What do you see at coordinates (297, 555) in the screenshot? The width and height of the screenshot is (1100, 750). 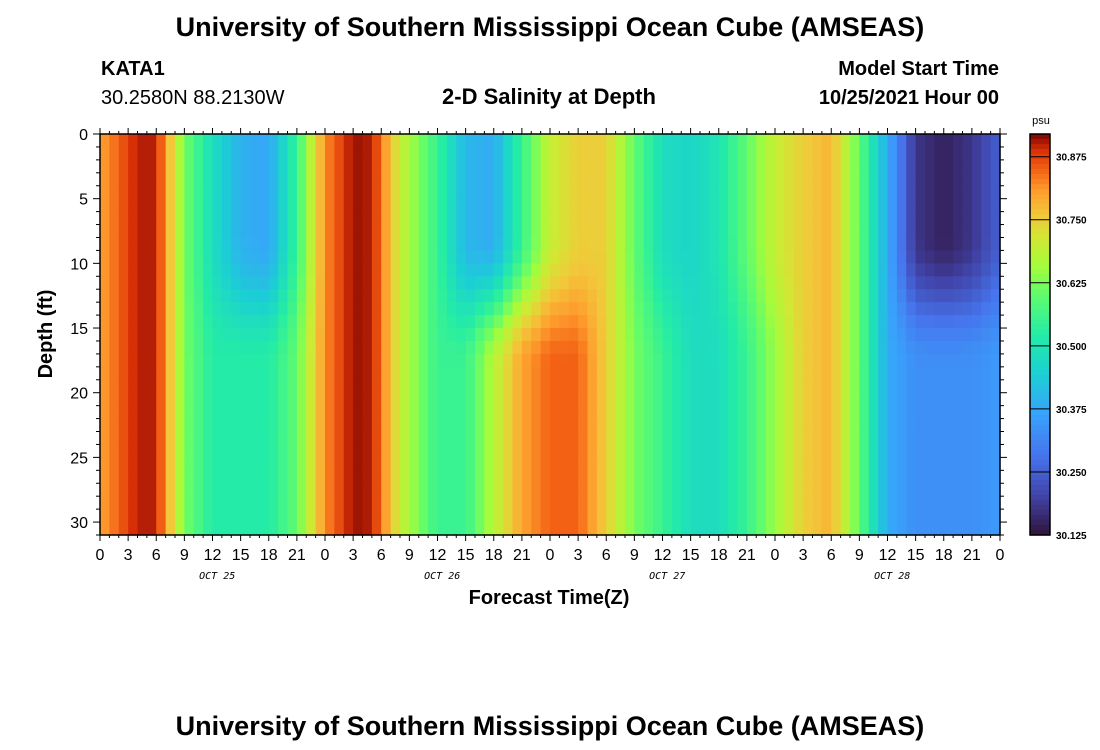 I see `x-tick-label: 21` at bounding box center [297, 555].